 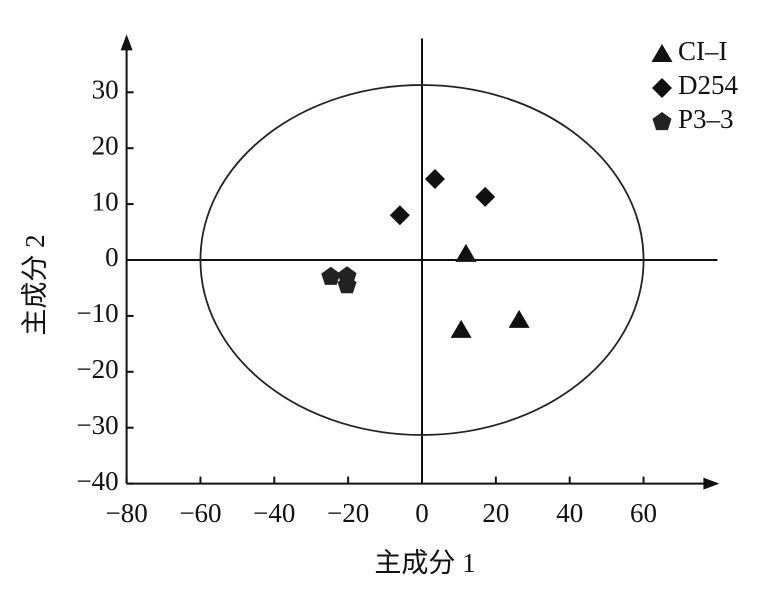 I want to click on x-tick-label: 0, so click(x=422, y=513).